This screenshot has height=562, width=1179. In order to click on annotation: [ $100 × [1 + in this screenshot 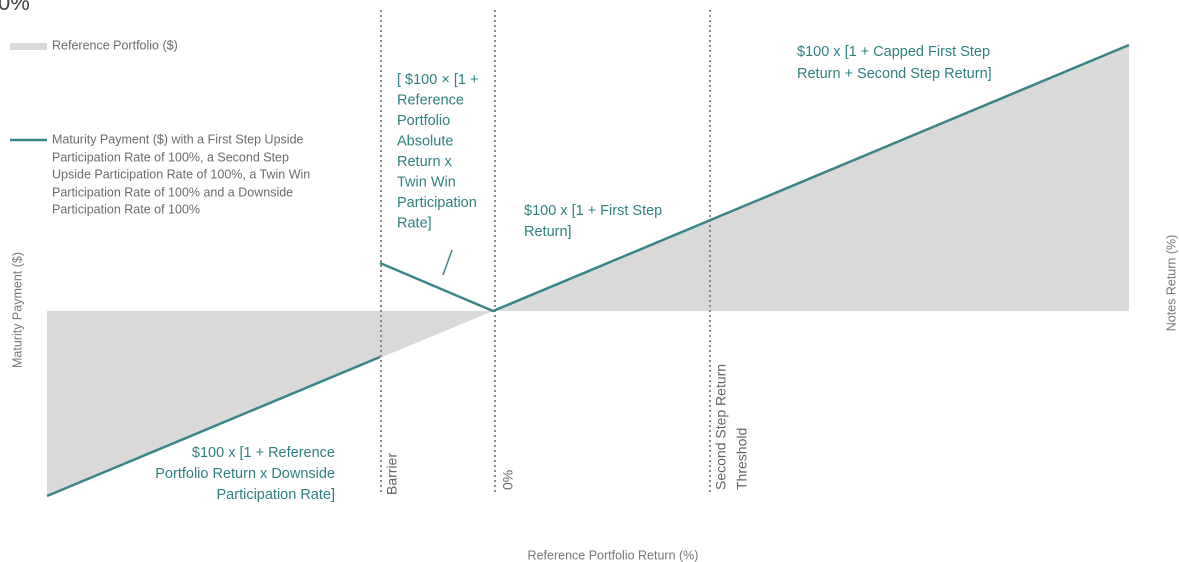, I will do `click(437, 80)`.